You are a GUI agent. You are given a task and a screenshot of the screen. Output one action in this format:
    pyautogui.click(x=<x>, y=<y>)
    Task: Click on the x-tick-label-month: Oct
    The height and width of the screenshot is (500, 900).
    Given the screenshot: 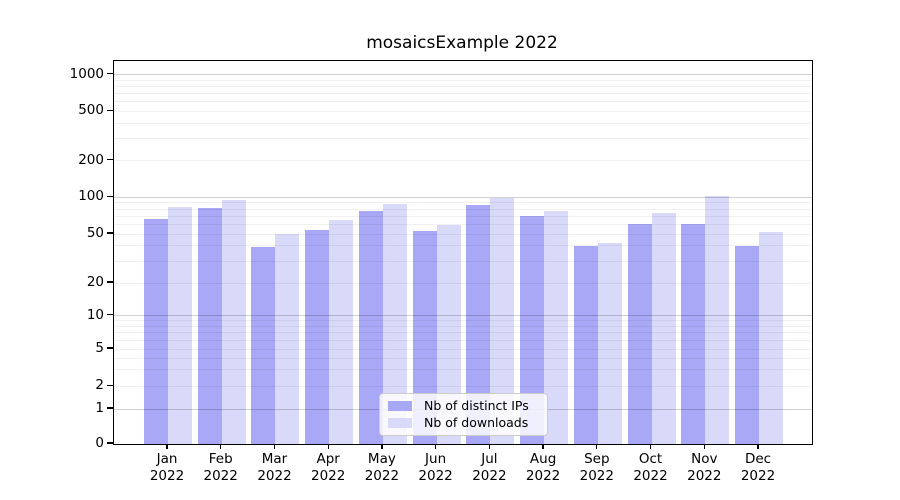 What is the action you would take?
    pyautogui.click(x=650, y=459)
    